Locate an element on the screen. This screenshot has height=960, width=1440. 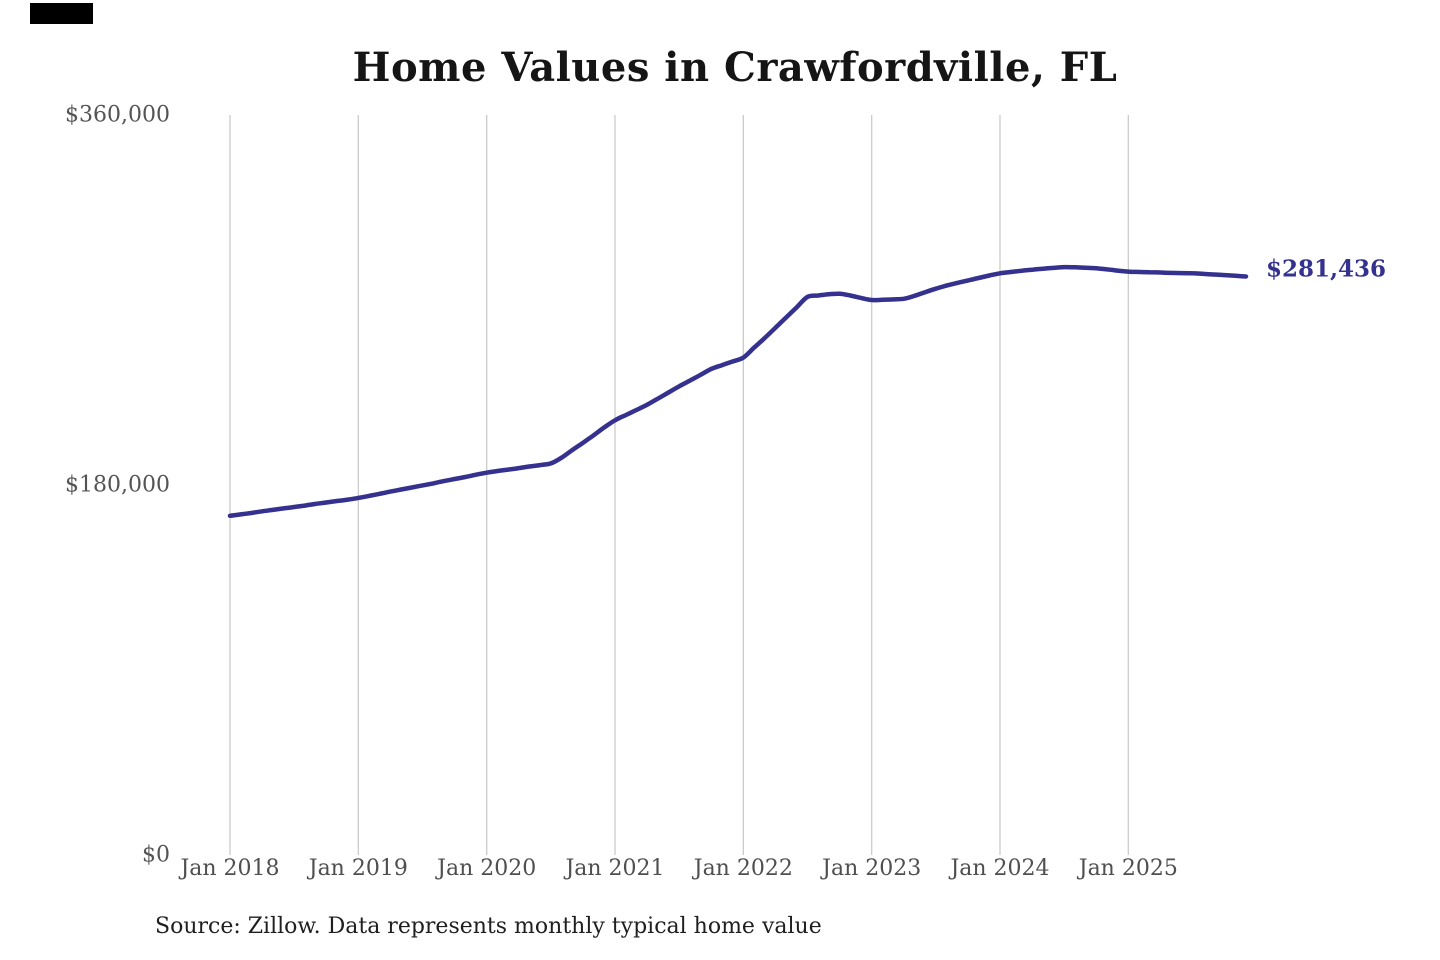
end-value-label: $281,436 is located at coordinates (1326, 268).